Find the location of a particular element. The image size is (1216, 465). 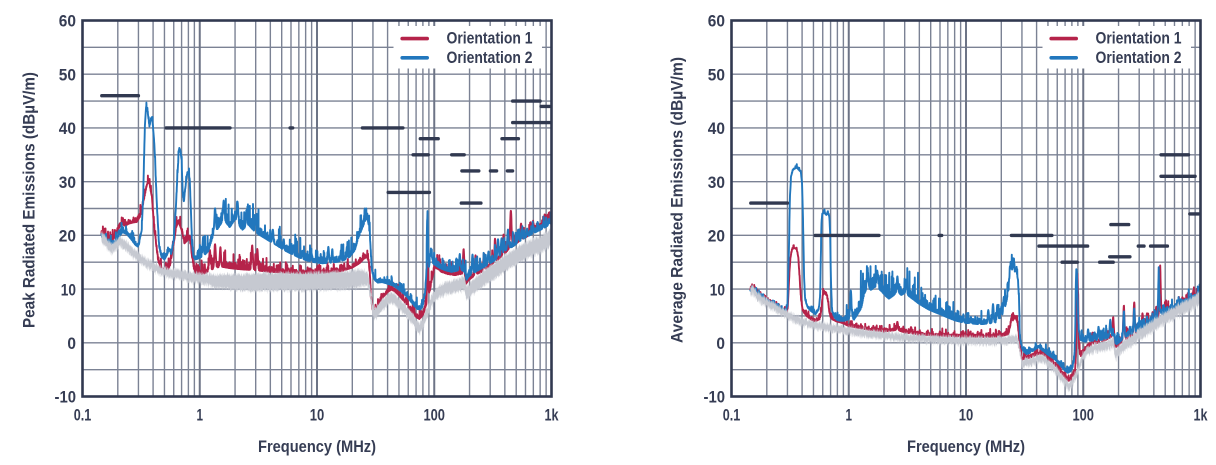

svg-text:Average Radiated Emissions (dB: Average Radiated Emissions (dBµV/m) is located at coordinates (677, 200).